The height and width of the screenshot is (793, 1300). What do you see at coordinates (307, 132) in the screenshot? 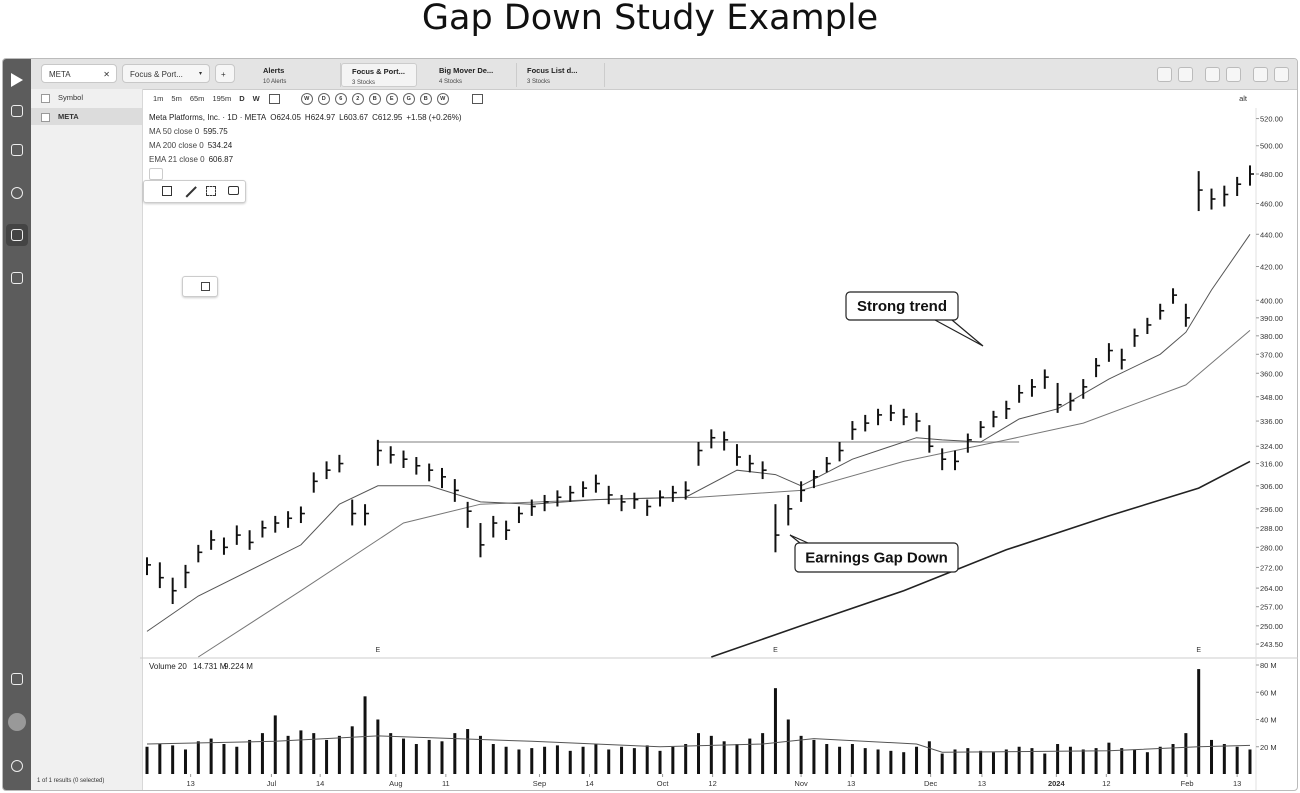
I see `study-legend: MA 50 close 0 595.75` at bounding box center [307, 132].